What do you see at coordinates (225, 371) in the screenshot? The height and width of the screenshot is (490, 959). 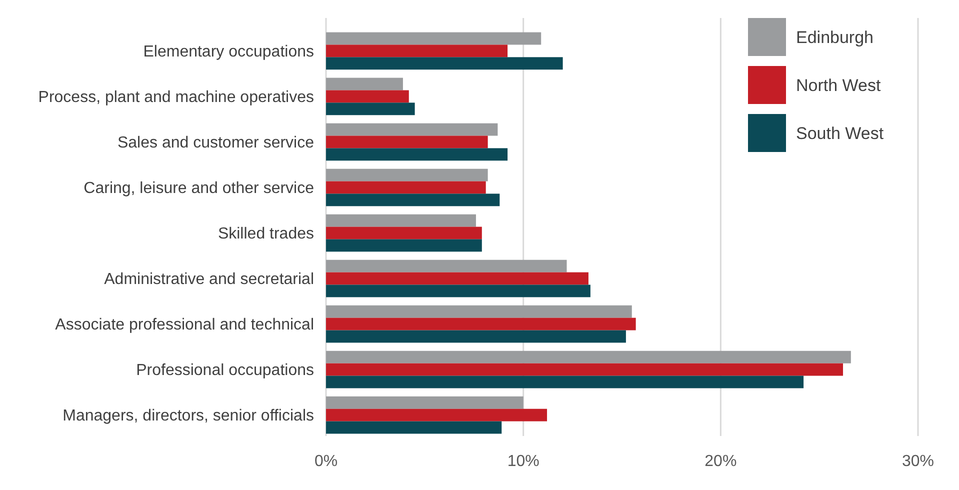 I see `y-tick-label: Professional occupations` at bounding box center [225, 371].